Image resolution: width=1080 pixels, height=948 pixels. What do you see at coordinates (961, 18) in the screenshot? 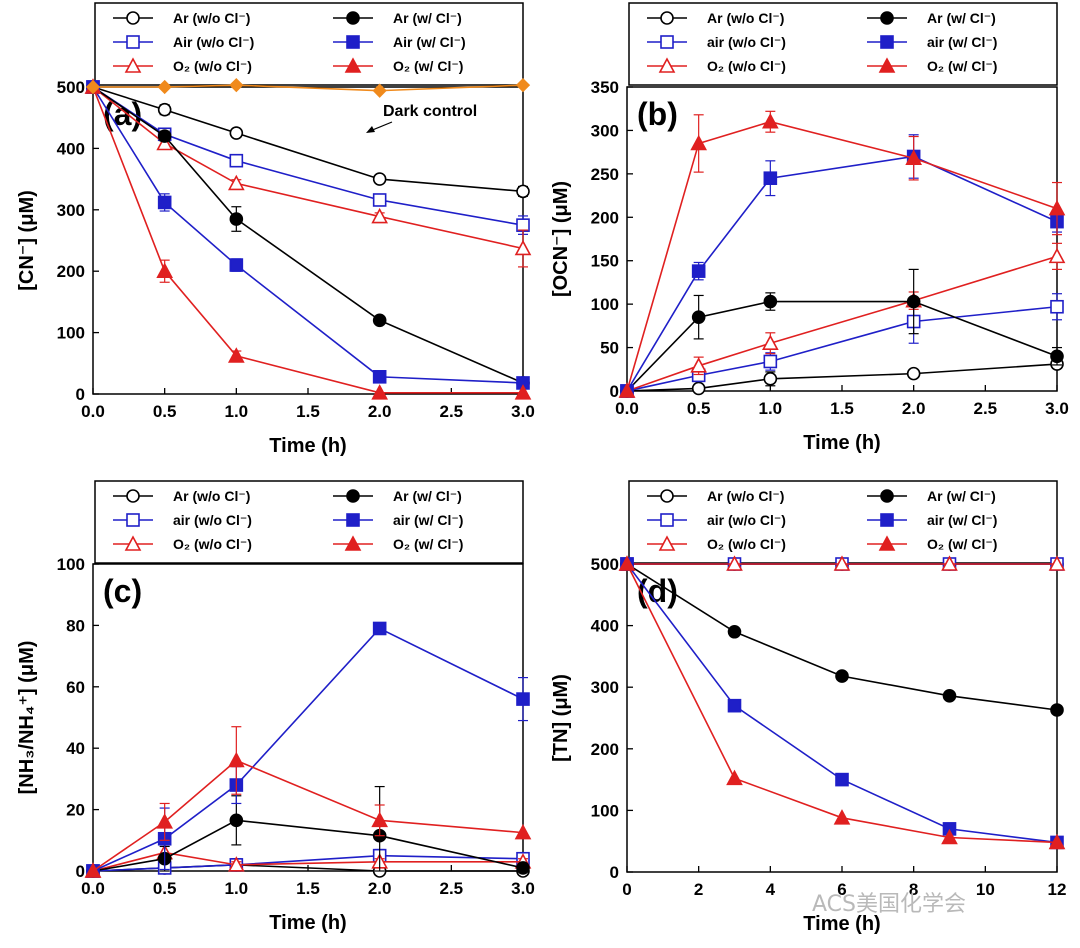
I see `legend-label: Ar (w/ Cl⁻)` at bounding box center [961, 18].